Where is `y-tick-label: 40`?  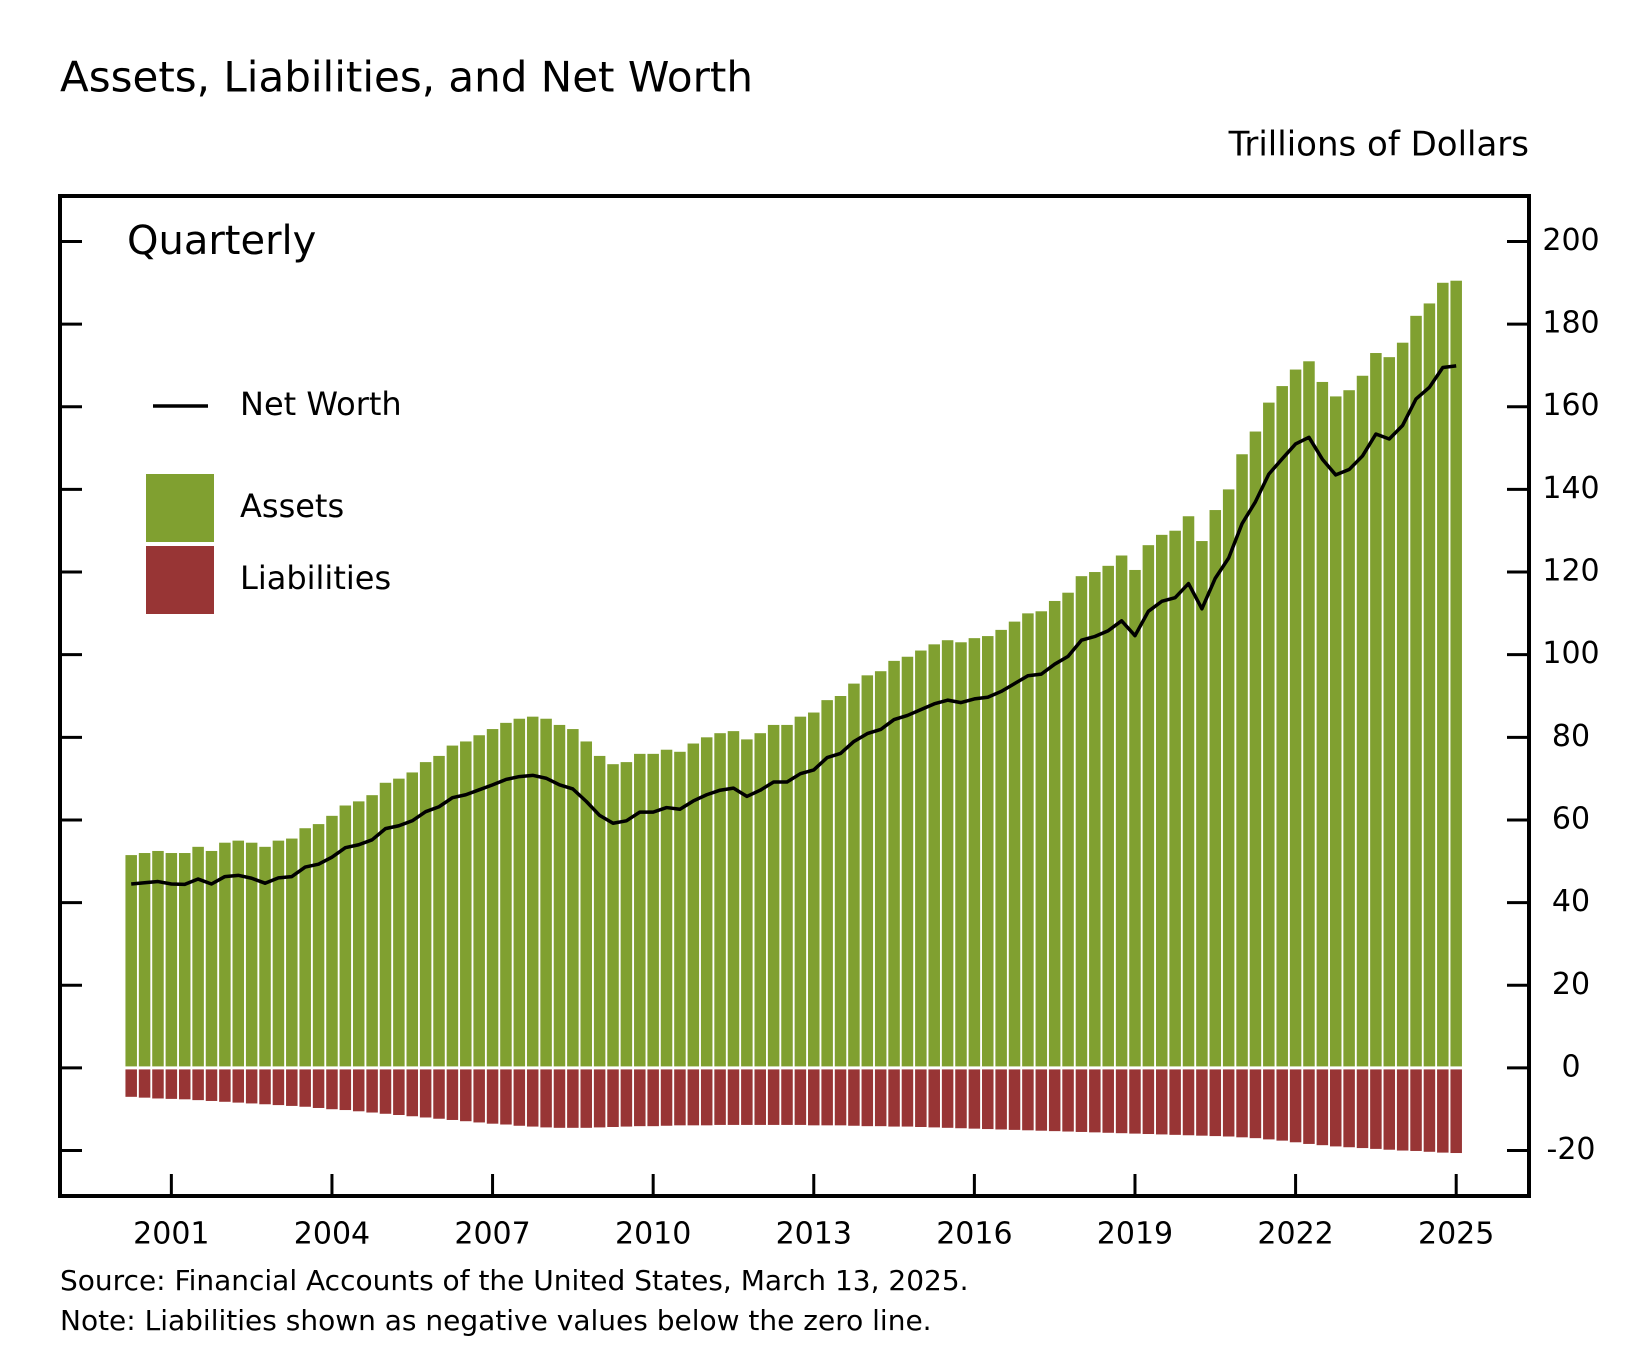
y-tick-label: 40 is located at coordinates (1571, 901).